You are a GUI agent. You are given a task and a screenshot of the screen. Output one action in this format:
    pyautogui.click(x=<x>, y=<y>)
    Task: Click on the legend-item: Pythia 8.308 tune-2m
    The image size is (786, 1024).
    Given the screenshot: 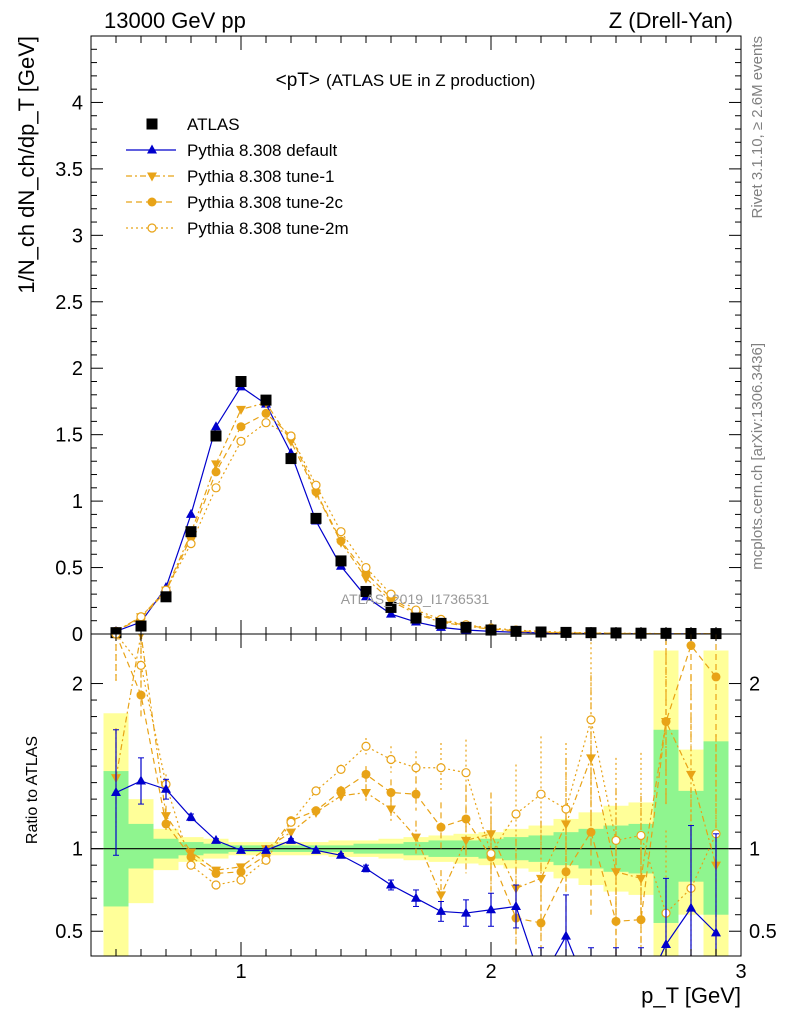 What is the action you would take?
    pyautogui.click(x=237, y=228)
    